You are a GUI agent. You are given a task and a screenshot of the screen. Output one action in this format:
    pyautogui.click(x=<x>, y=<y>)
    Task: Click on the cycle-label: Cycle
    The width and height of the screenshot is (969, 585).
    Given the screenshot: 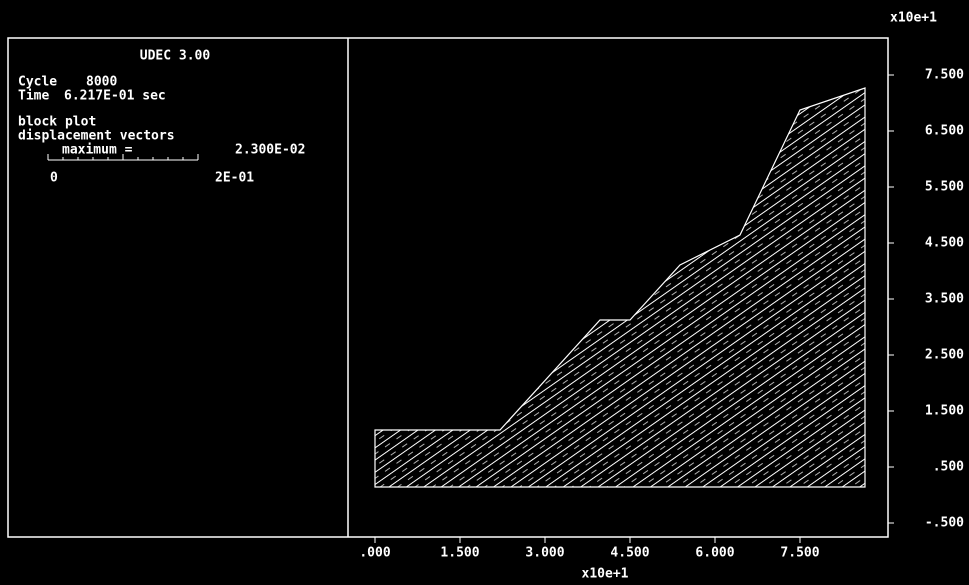 What is the action you would take?
    pyautogui.click(x=37, y=82)
    